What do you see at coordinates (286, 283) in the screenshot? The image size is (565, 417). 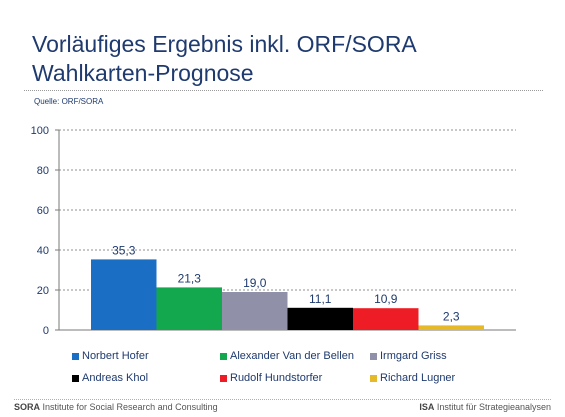 I see `data-labels: 35,3 21,3 19,0 11,1 10,9 2,3` at bounding box center [286, 283].